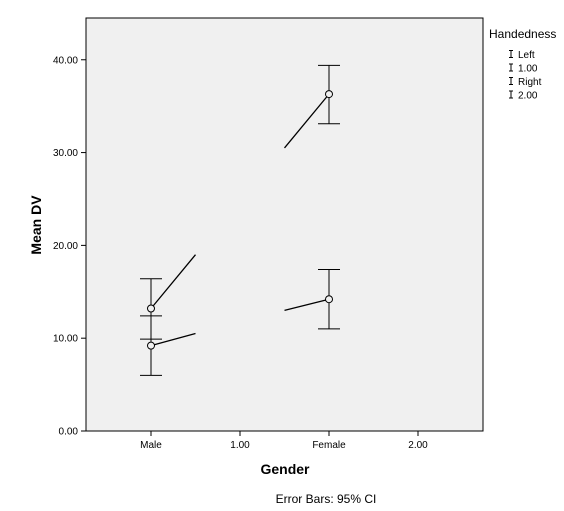  I want to click on x-tick-label-0: Male, so click(151, 445).